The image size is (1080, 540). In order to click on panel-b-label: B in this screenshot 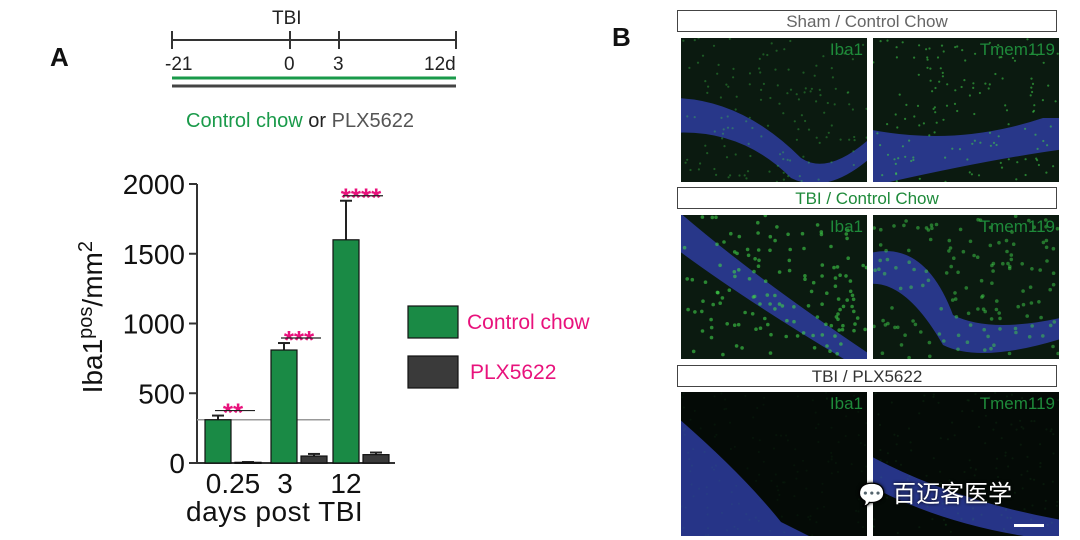, I will do `click(621, 37)`.